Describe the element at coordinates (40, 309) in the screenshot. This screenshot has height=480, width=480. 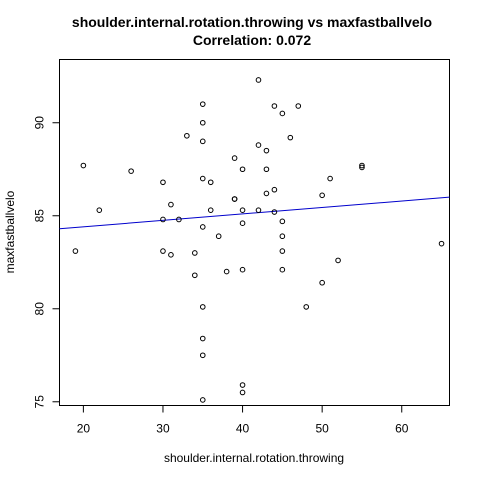
I see `y-tick-label: 80` at that location.